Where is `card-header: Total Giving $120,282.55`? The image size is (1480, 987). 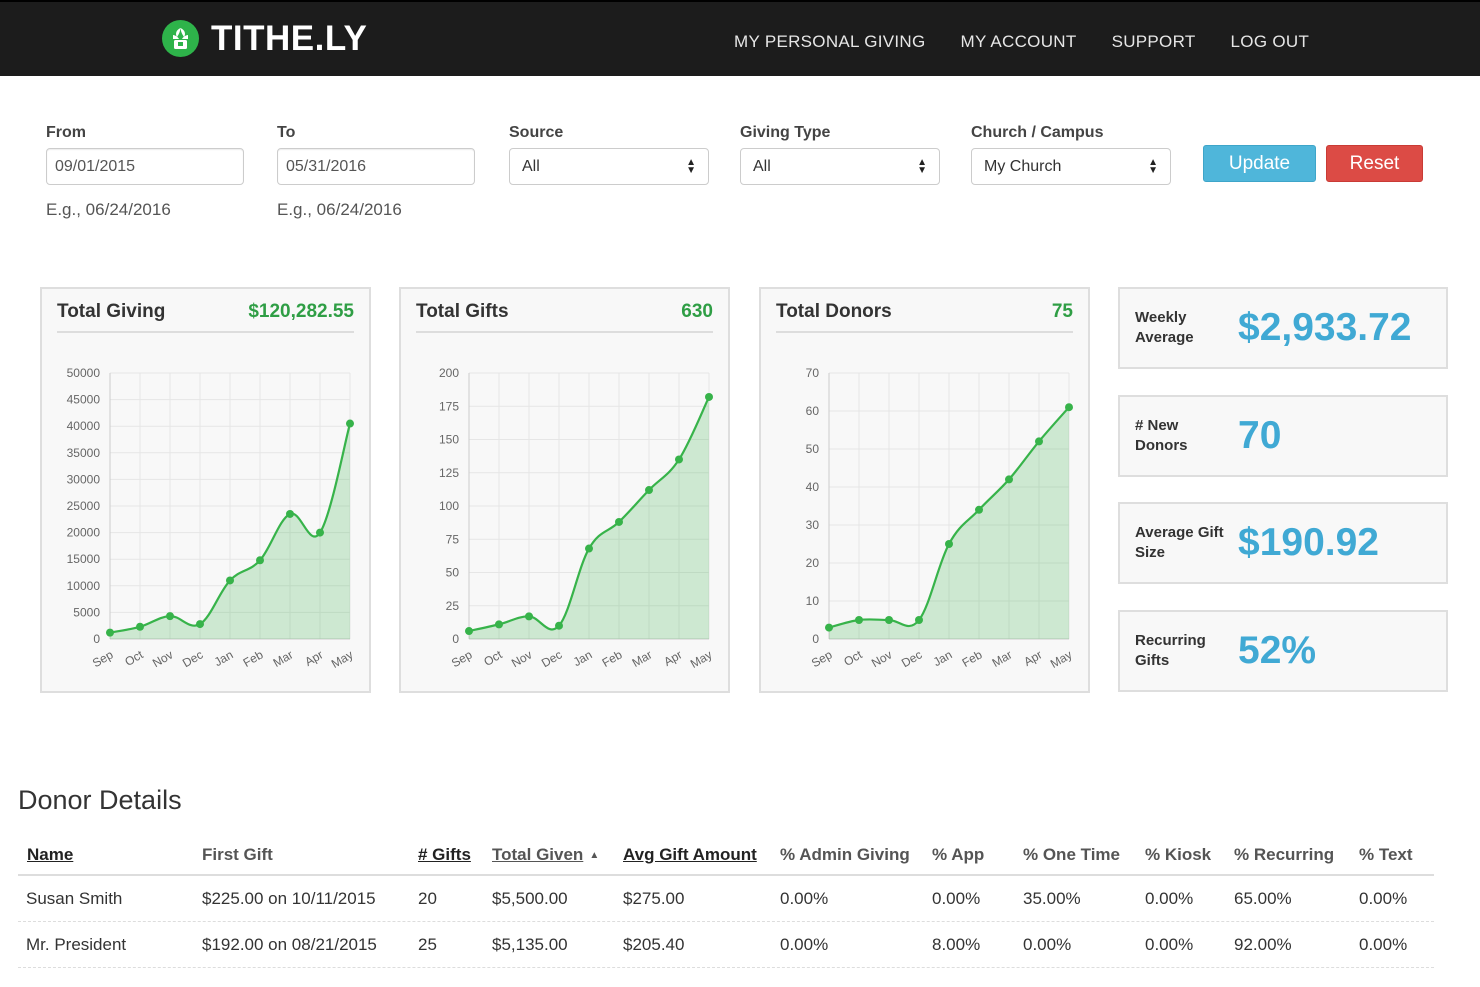
card-header: Total Giving $120,282.55 is located at coordinates (205, 317).